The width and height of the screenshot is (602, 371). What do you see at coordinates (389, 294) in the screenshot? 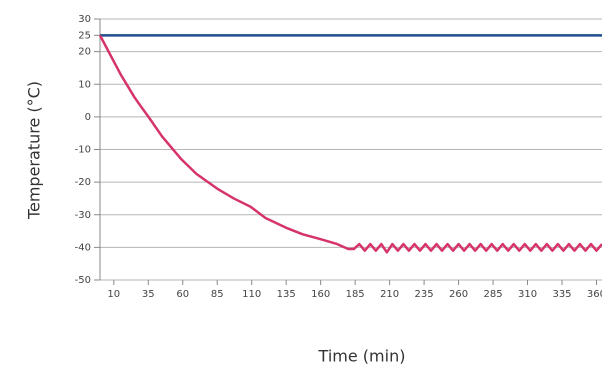
I see `x-tick-label: 210` at bounding box center [389, 294].